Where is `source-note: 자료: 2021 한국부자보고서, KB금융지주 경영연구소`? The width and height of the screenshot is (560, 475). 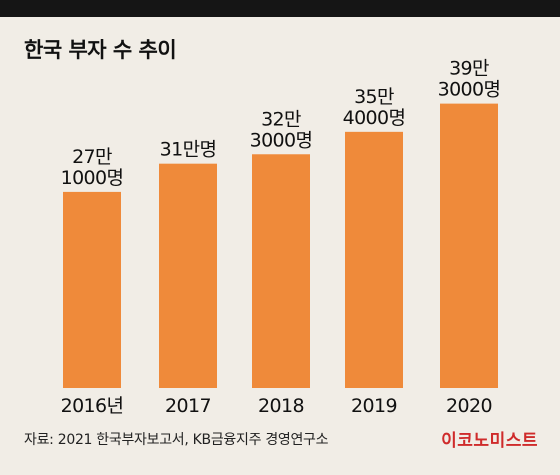
source-note: 자료: 2021 한국부자보고서, KB금융지주 경영연구소 is located at coordinates (176, 440).